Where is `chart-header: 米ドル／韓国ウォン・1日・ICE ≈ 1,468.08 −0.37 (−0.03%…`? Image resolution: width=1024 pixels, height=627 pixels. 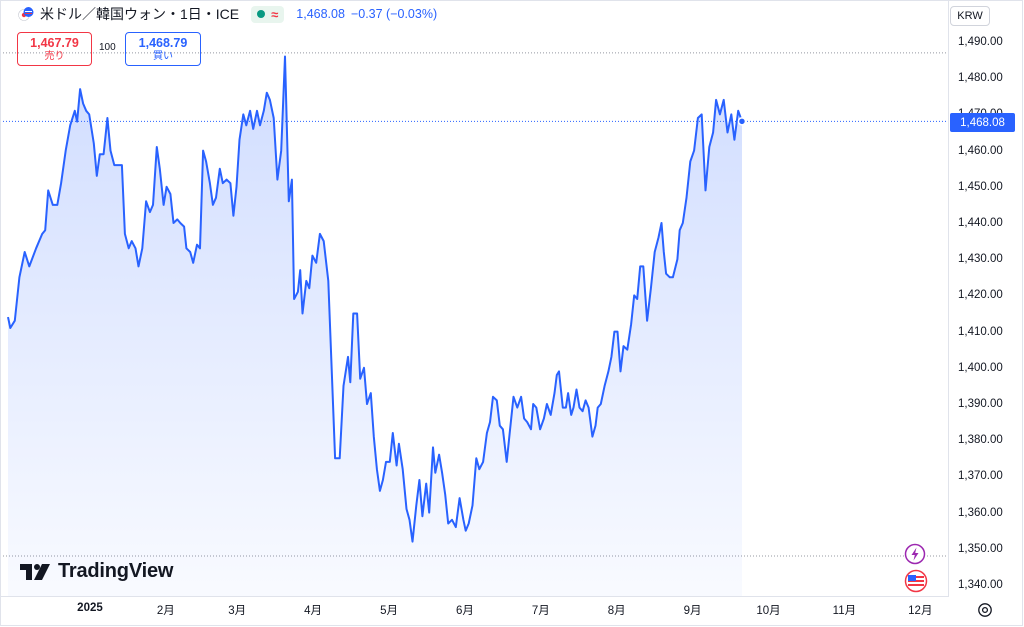 chart-header: 米ドル／韓国ウォン・1日・ICE ≈ 1,468.08 −0.37 (−0.03%… is located at coordinates (474, 14).